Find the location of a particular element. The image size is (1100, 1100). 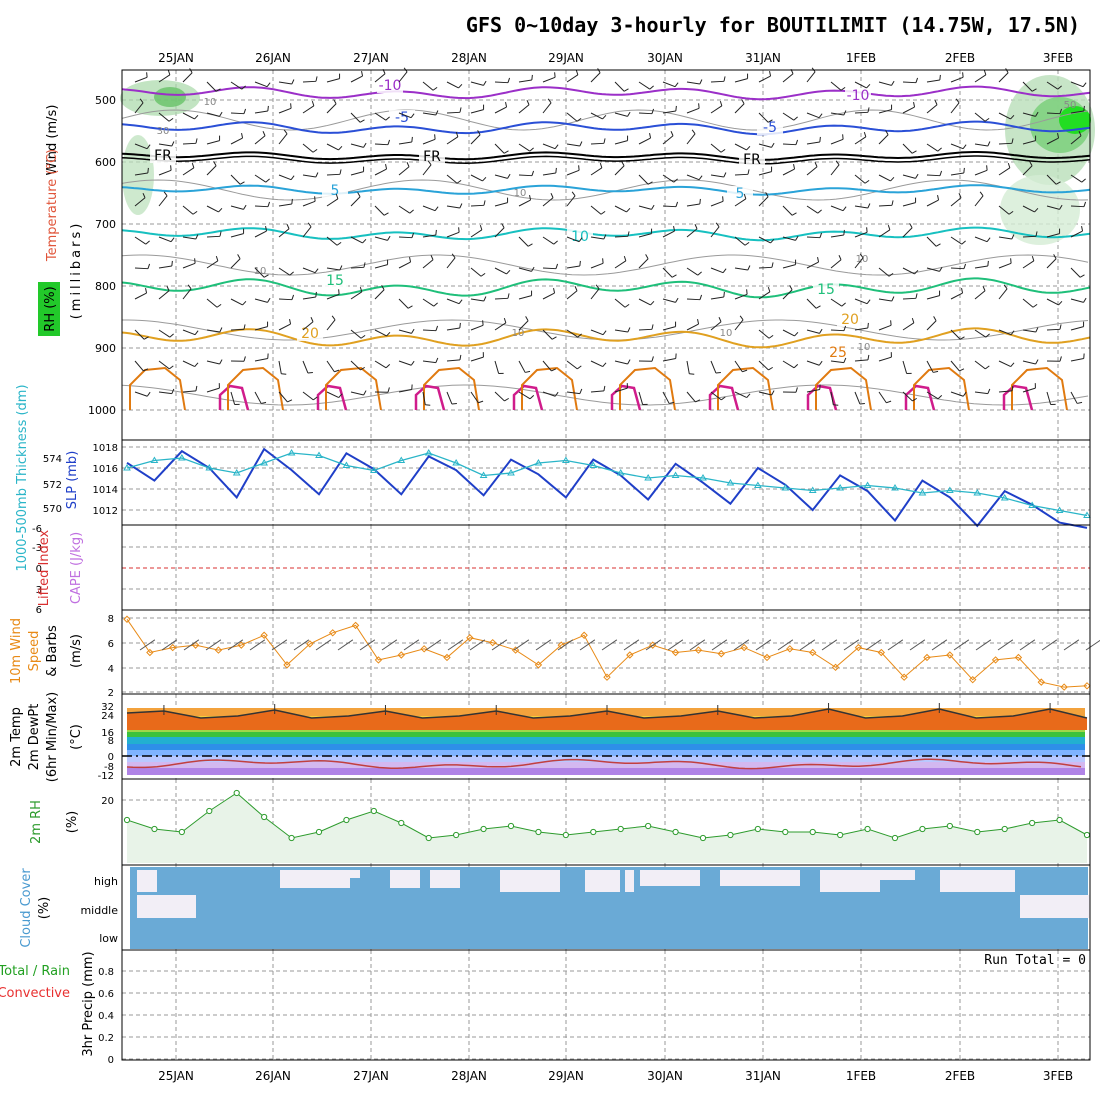

contour-label: 5 is located at coordinates (335, 191).